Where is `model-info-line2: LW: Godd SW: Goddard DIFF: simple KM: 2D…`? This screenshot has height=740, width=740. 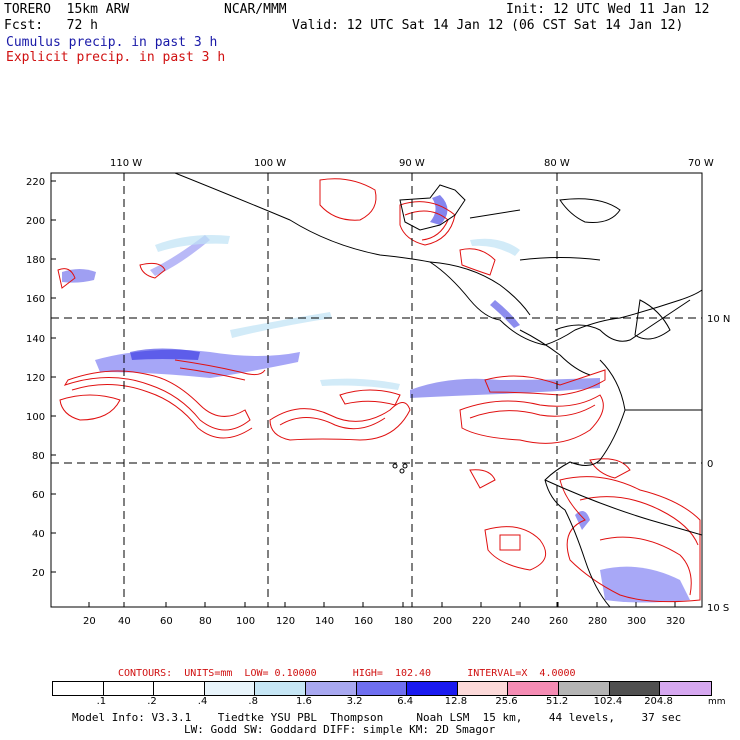
model-info-line2: LW: Godd SW: Goddard DIFF: simple KM: 2D… is located at coordinates (340, 729).